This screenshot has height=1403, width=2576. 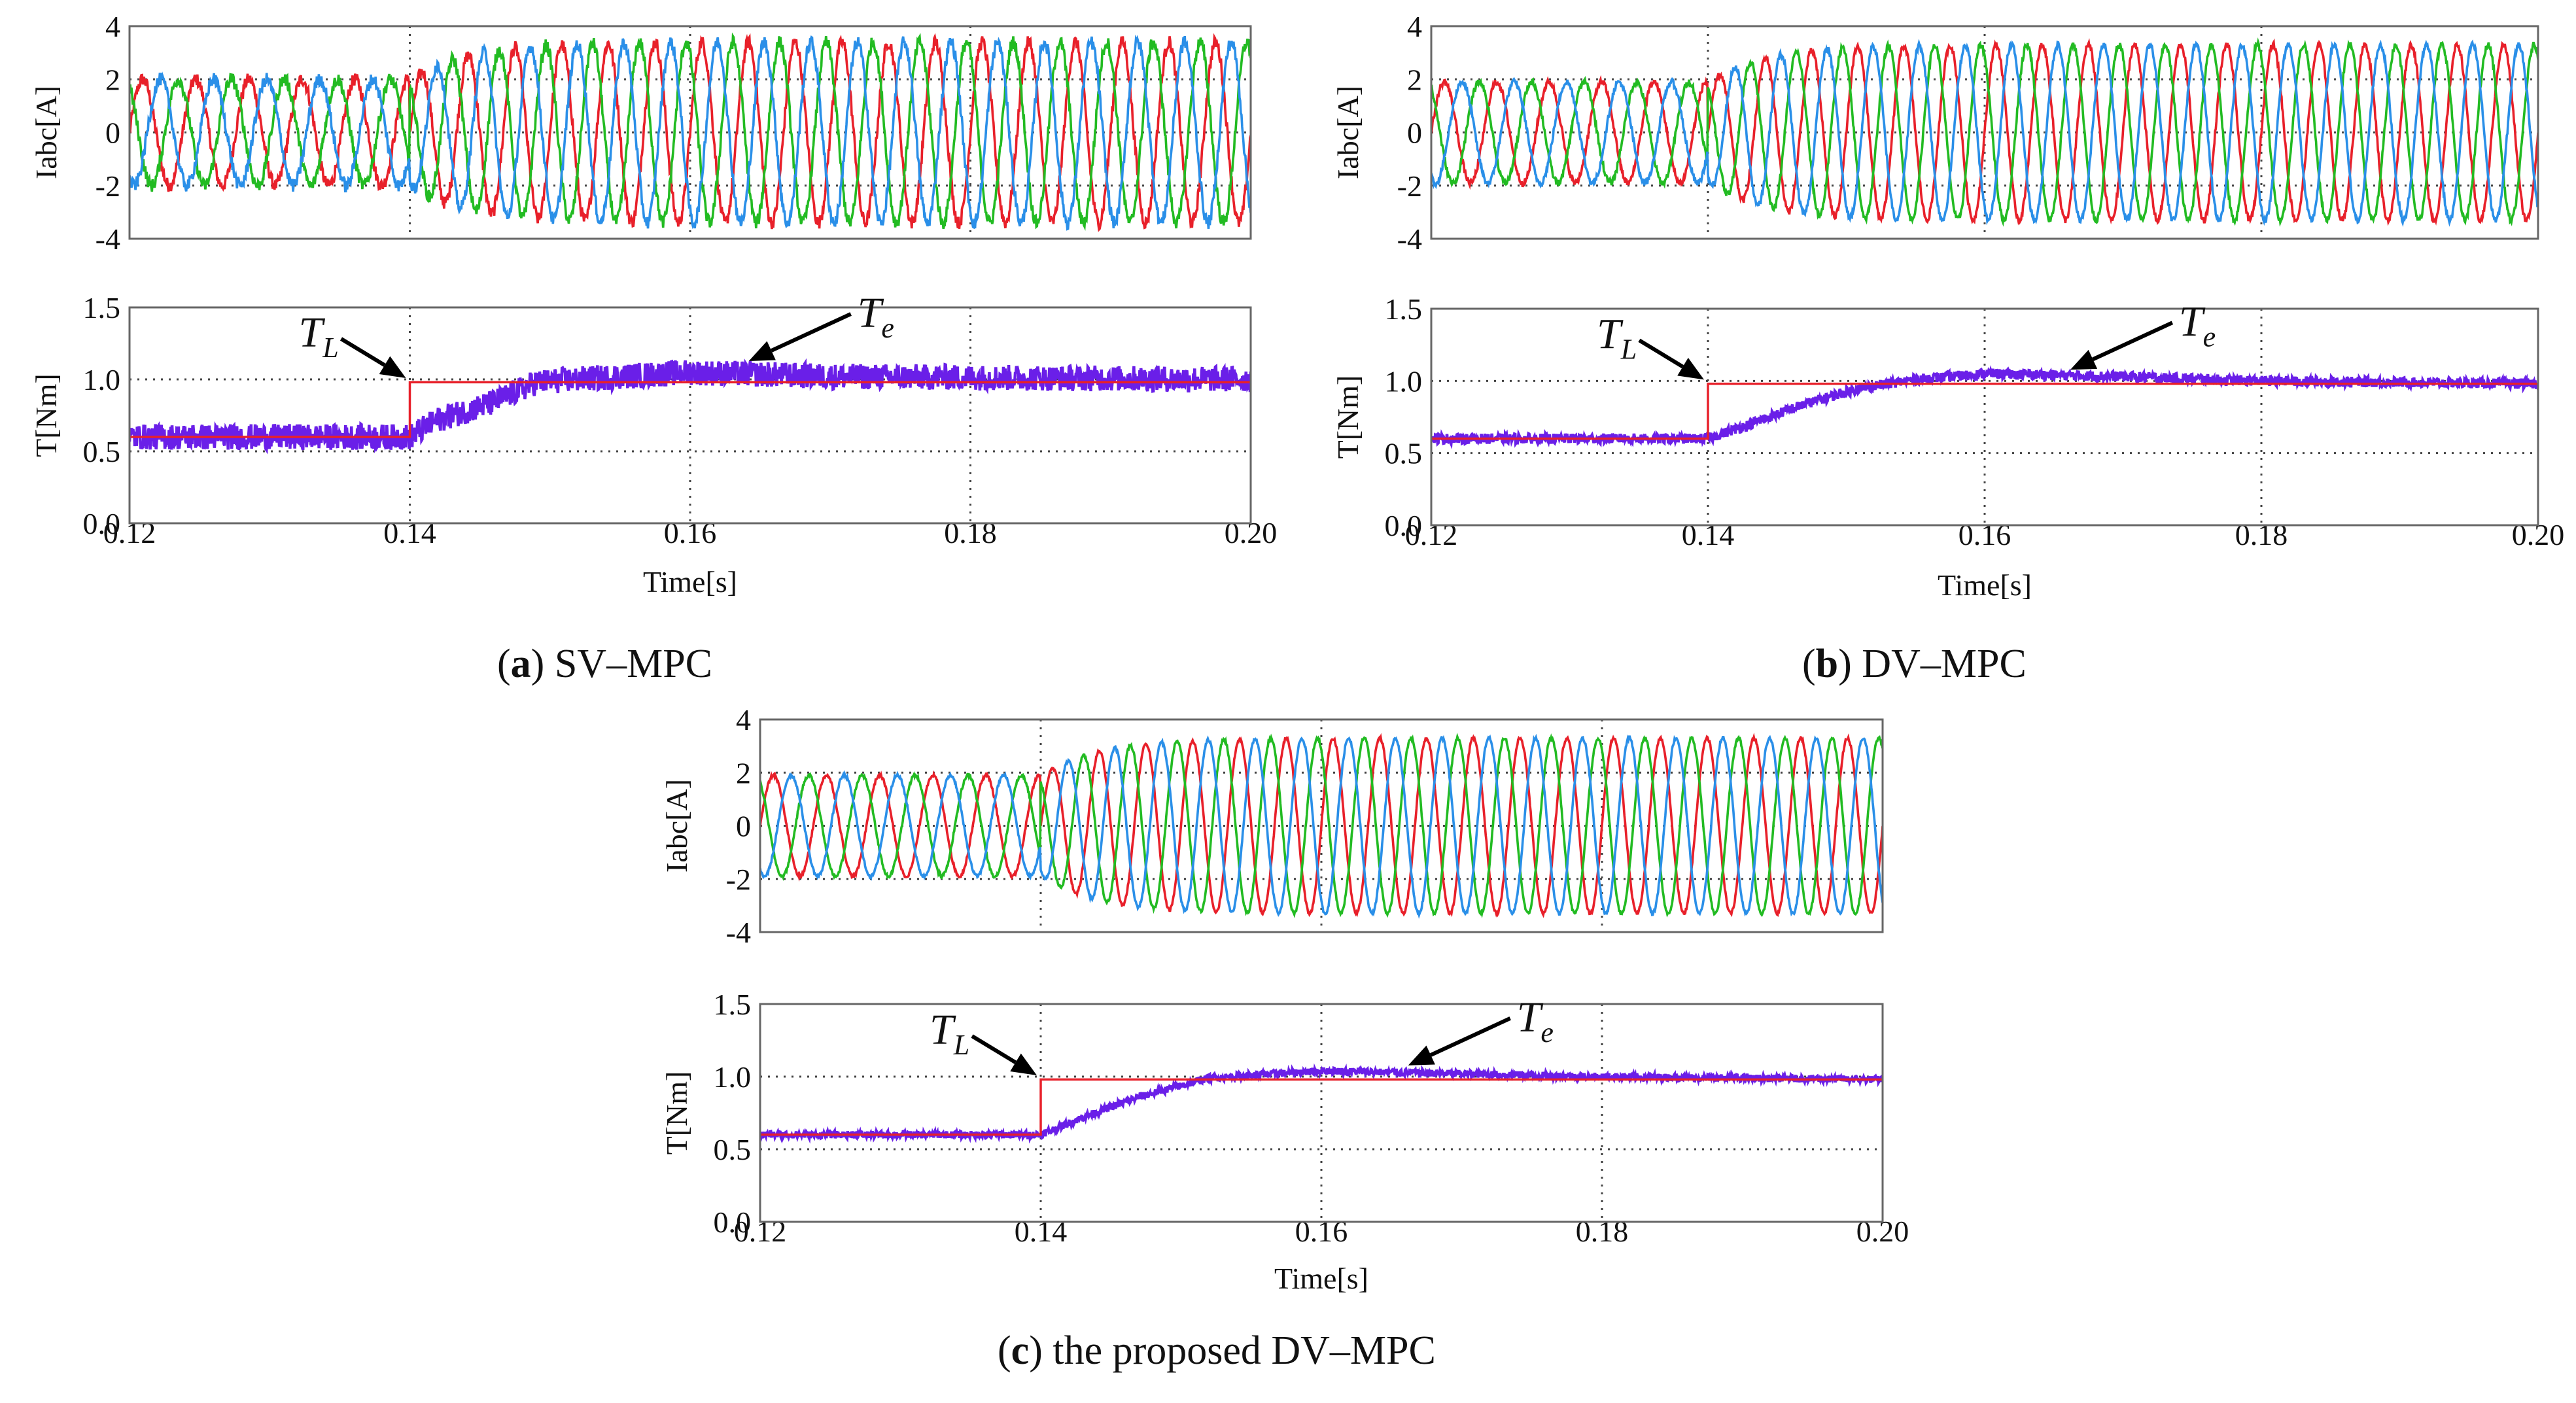 I want to click on panel-a-arrow-TL-head, so click(x=393, y=367).